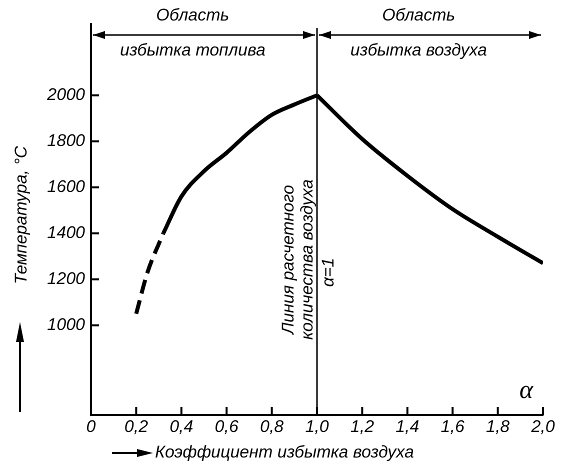 This screenshot has height=463, width=585. What do you see at coordinates (226, 426) in the screenshot?
I see `x-tick-label: 0,6` at bounding box center [226, 426].